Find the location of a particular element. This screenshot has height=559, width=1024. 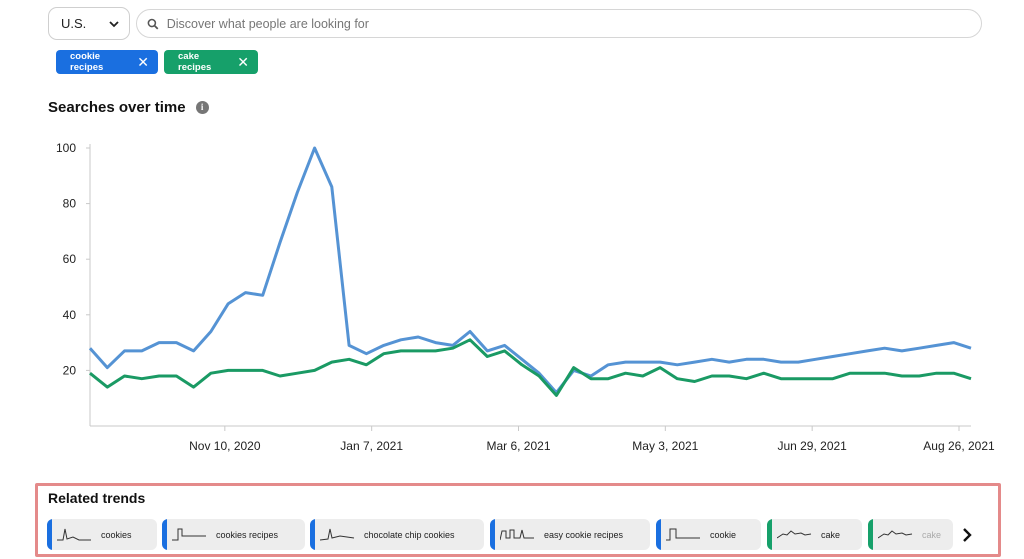

related-trend-card: cookies is located at coordinates (102, 534).